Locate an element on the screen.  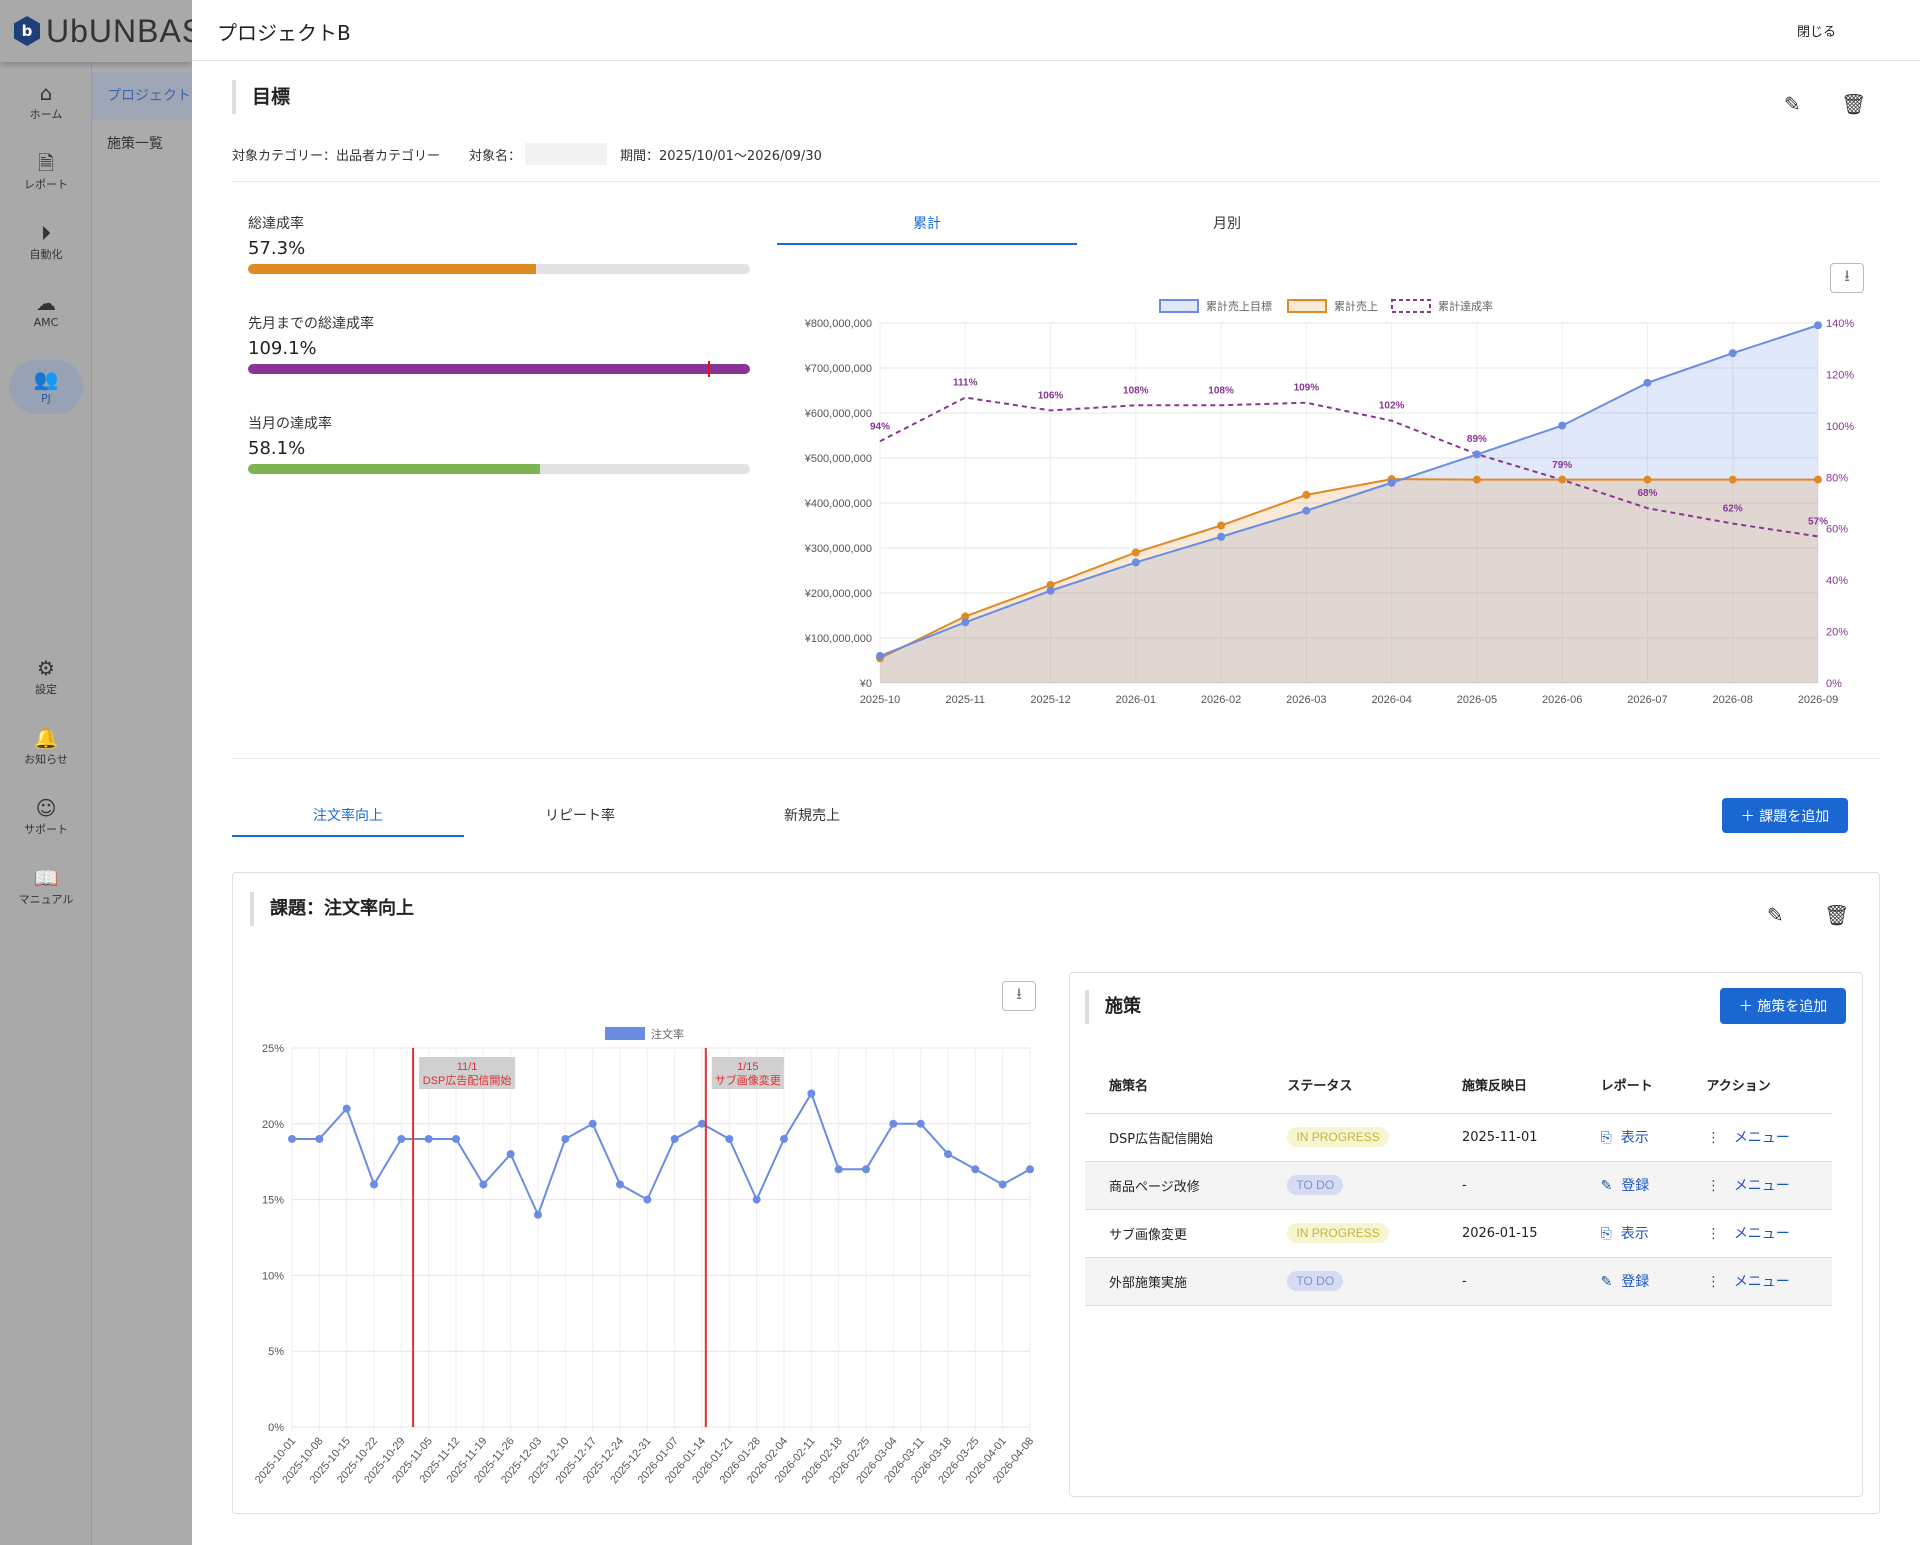
icon-rail is located at coordinates (46, 772).